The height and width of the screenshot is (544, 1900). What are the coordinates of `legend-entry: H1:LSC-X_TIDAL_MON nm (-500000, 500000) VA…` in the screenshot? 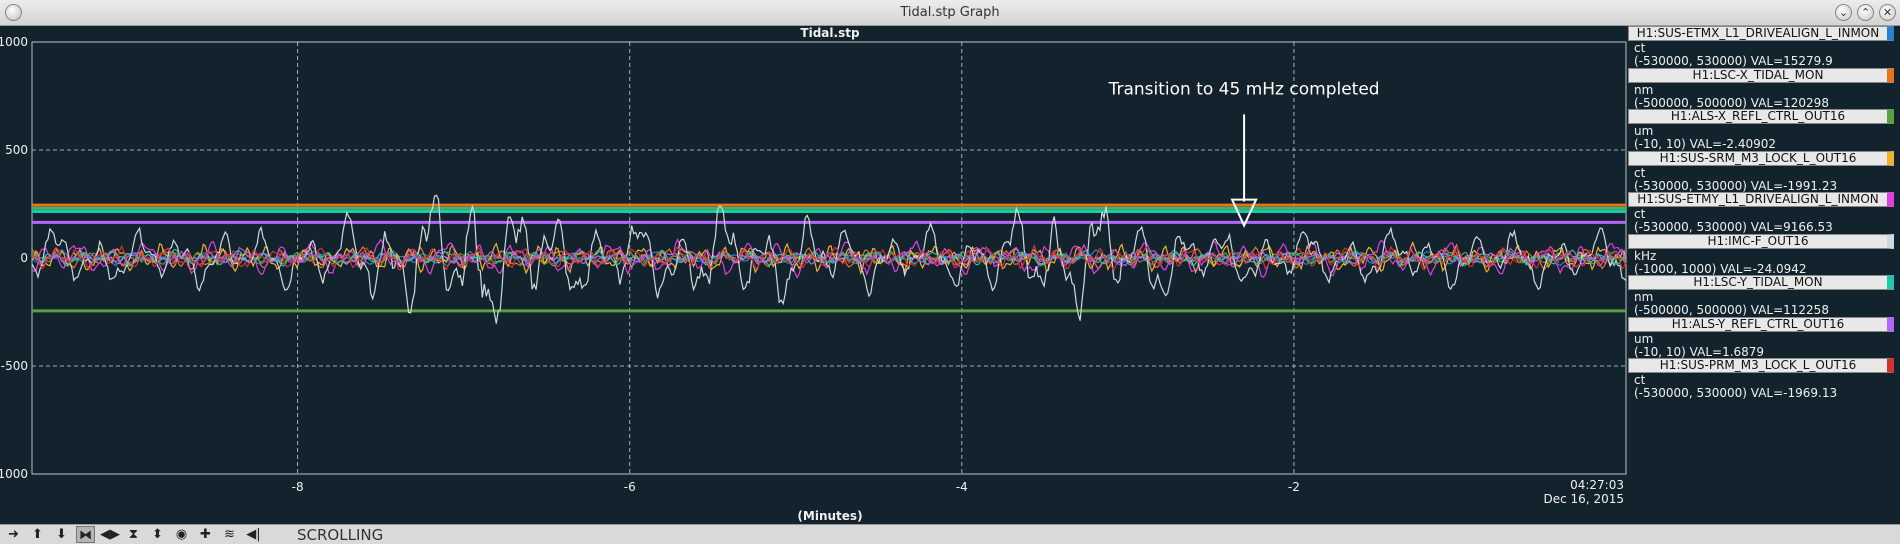 It's located at (1764, 88).